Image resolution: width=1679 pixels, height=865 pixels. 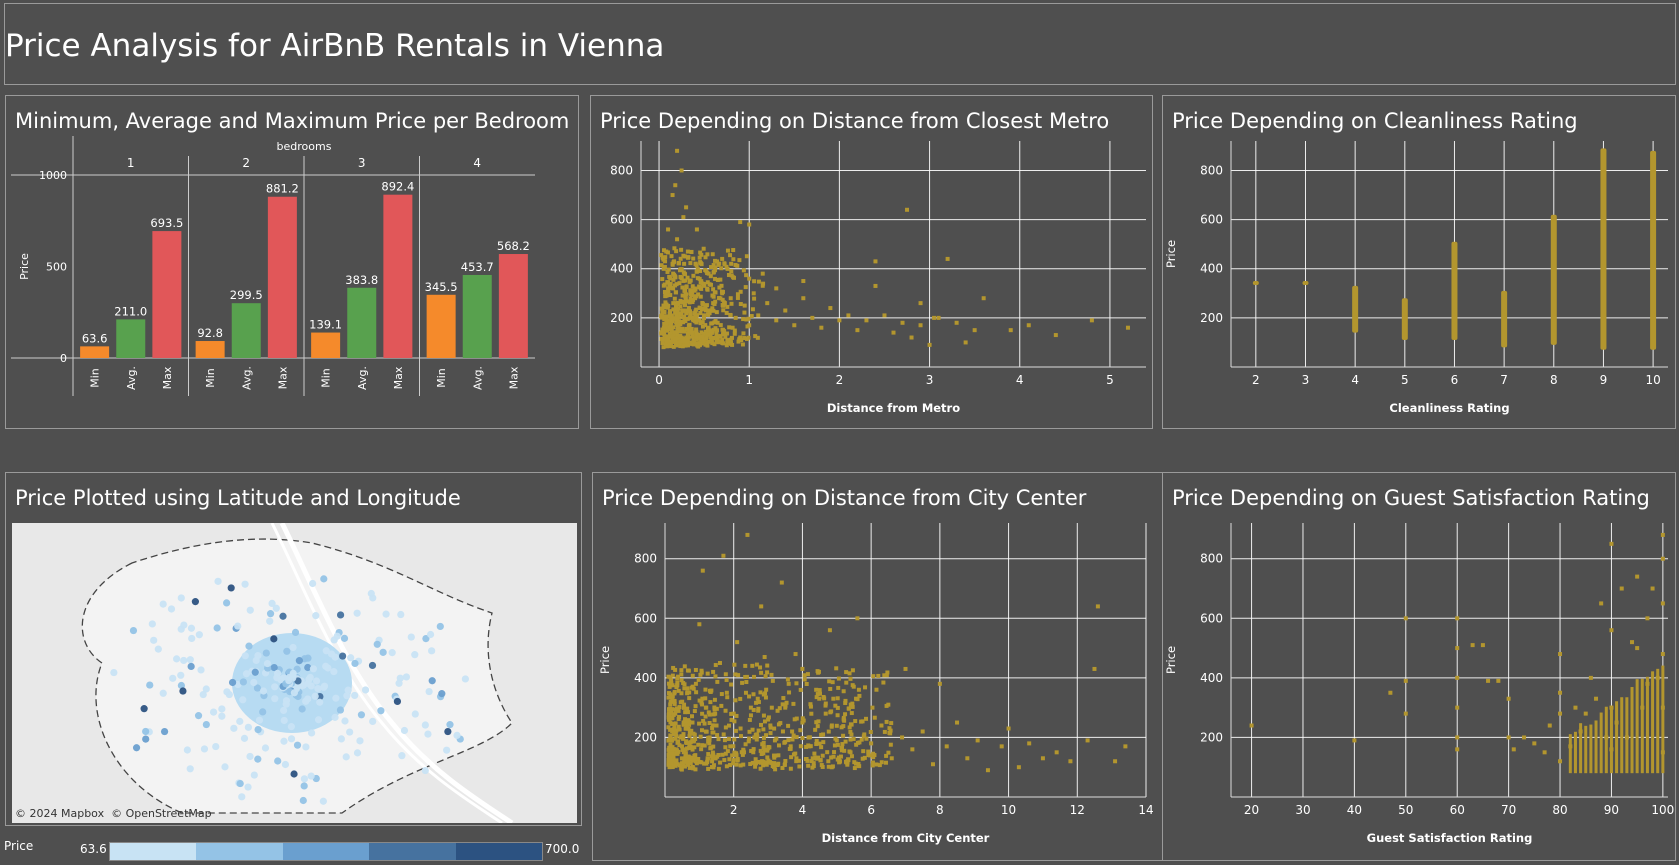 What do you see at coordinates (441, 287) in the screenshot?
I see `bar-value-label: 345.5` at bounding box center [441, 287].